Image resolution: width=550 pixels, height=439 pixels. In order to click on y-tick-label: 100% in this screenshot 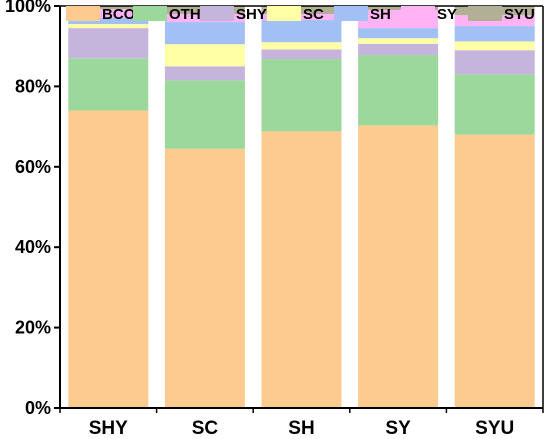, I will do `click(28, 8)`.